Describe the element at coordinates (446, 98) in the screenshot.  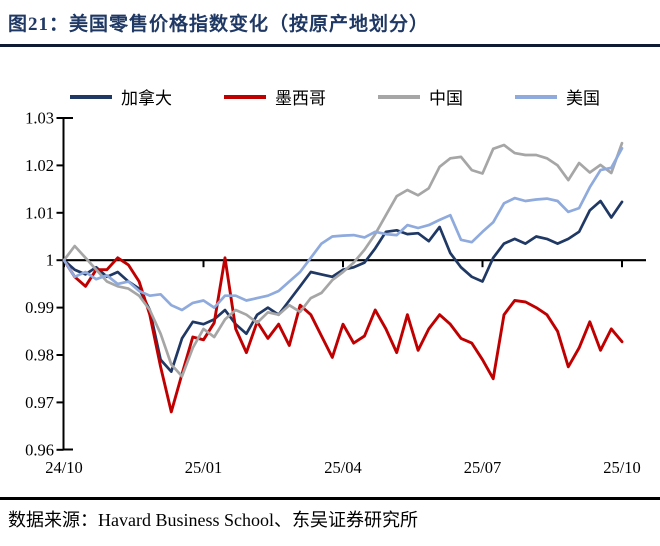
I see `legend-label-china: 中国` at that location.